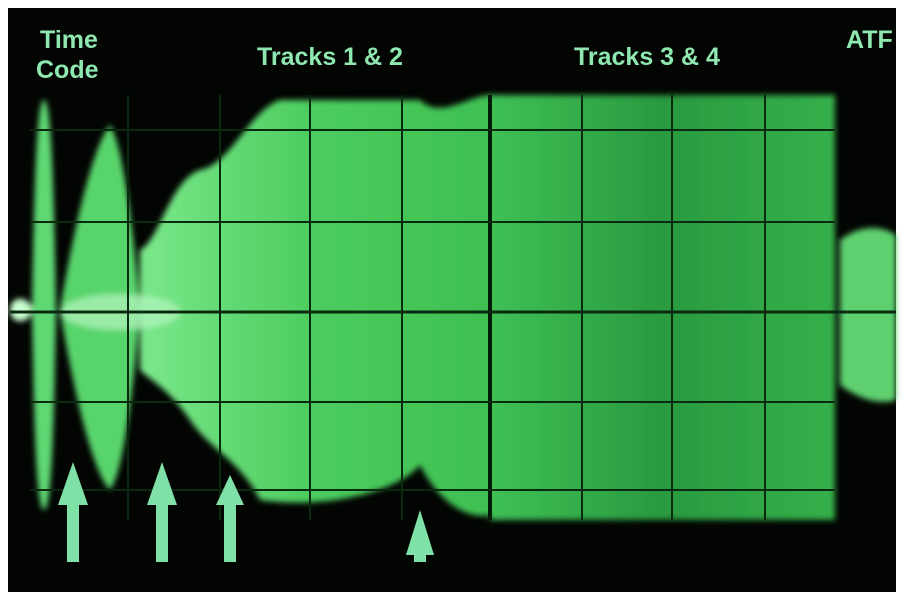 The height and width of the screenshot is (599, 904). Describe the element at coordinates (67, 70) in the screenshot. I see `label-code: Code` at that location.